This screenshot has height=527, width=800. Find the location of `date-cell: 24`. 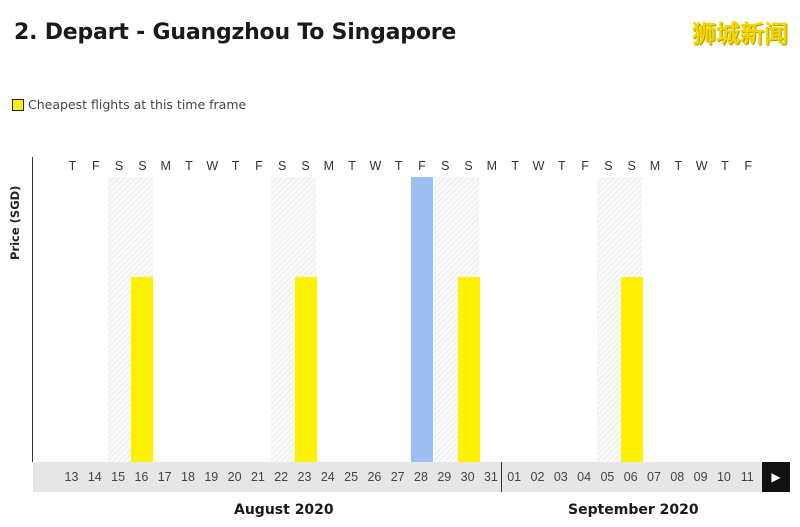

date-cell: 24 is located at coordinates (327, 477).